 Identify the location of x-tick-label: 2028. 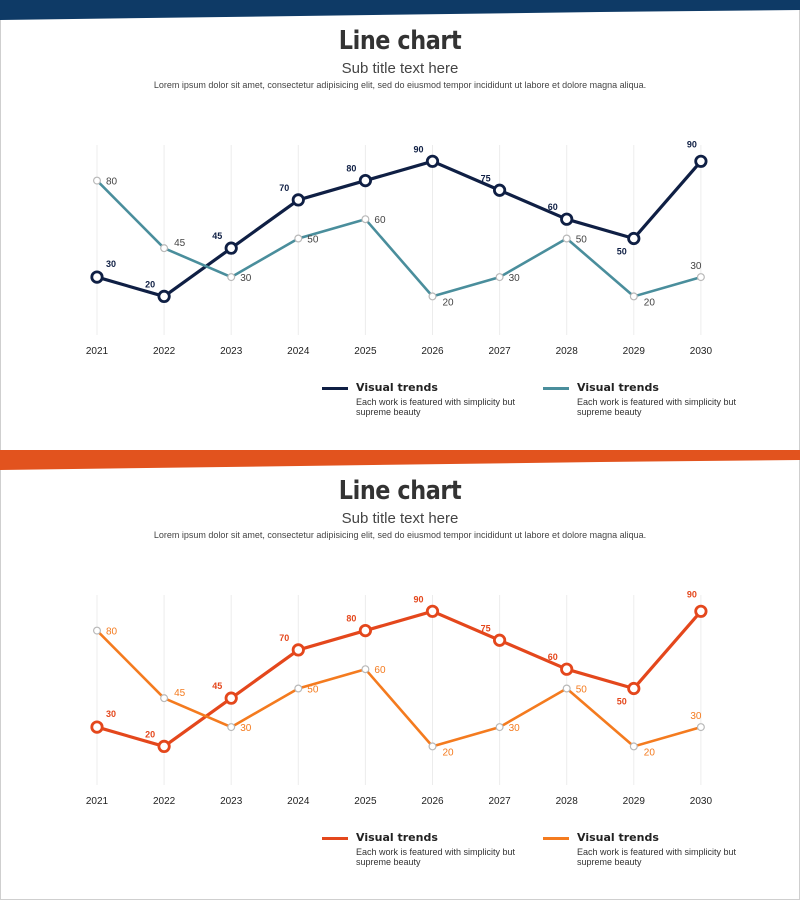
(567, 801).